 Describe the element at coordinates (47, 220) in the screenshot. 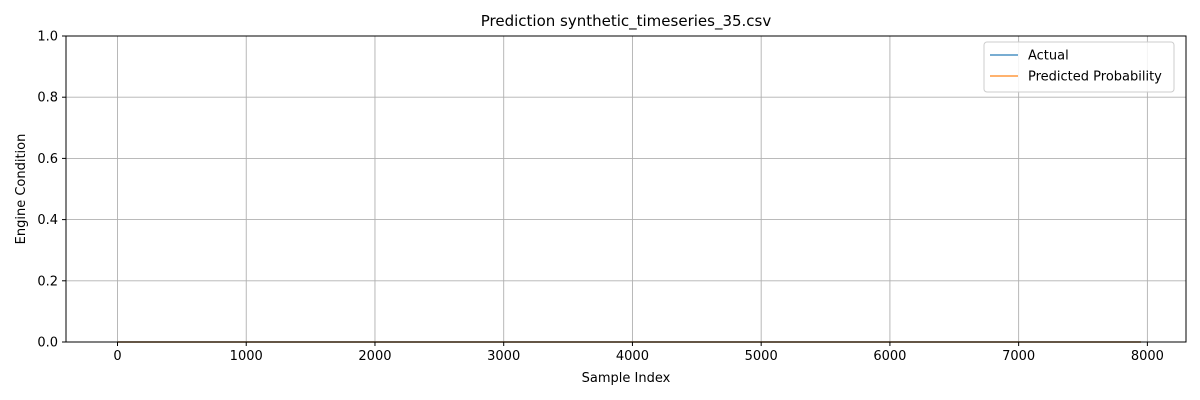

I see `y-tick-label: 0.4` at that location.